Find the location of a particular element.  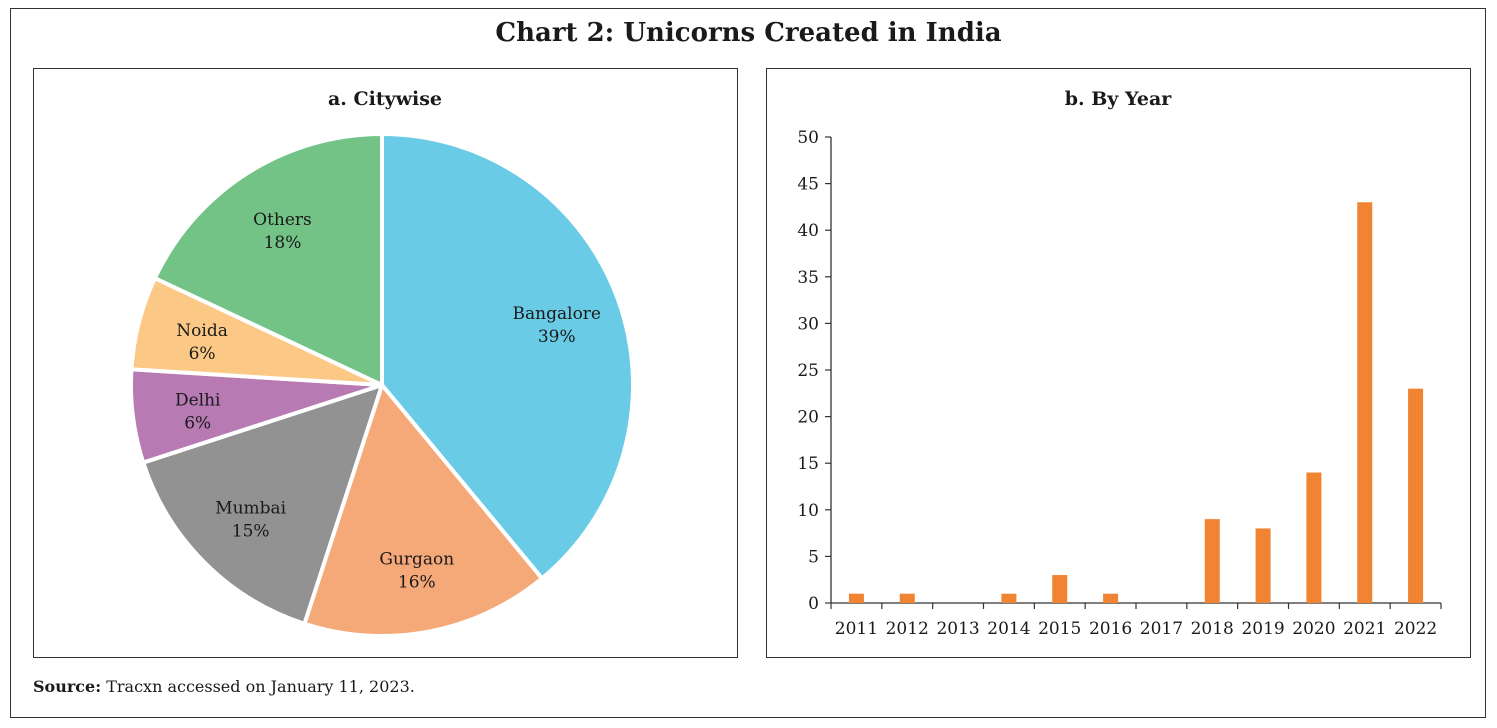

x-tick-label: 2012 is located at coordinates (907, 629).